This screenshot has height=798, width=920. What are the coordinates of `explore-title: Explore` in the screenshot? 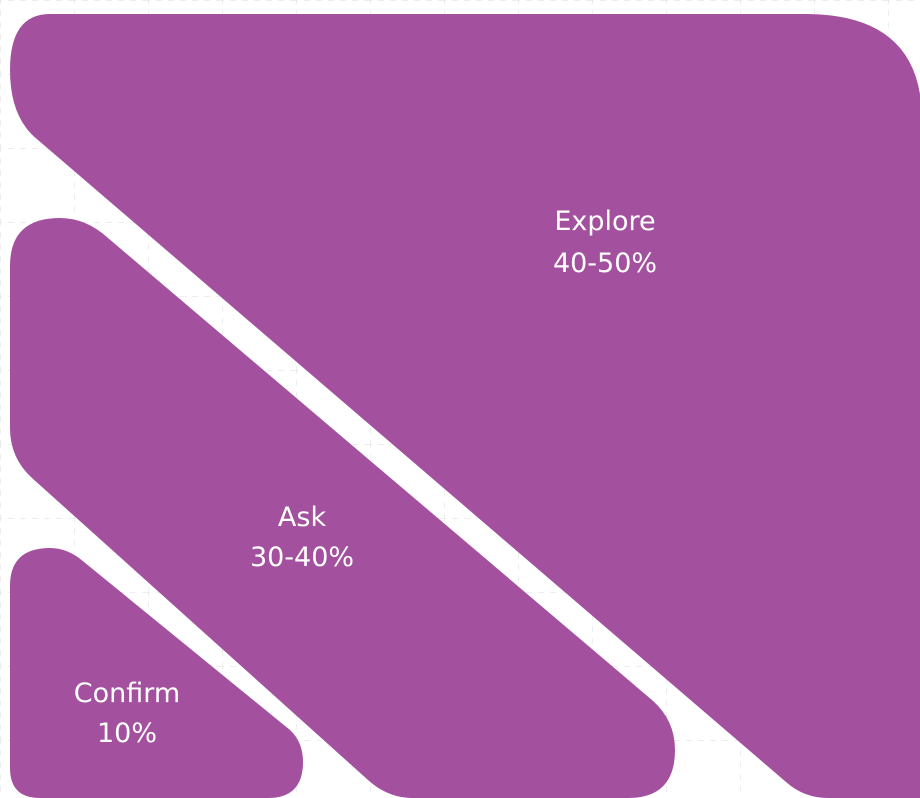 It's located at (604, 221).